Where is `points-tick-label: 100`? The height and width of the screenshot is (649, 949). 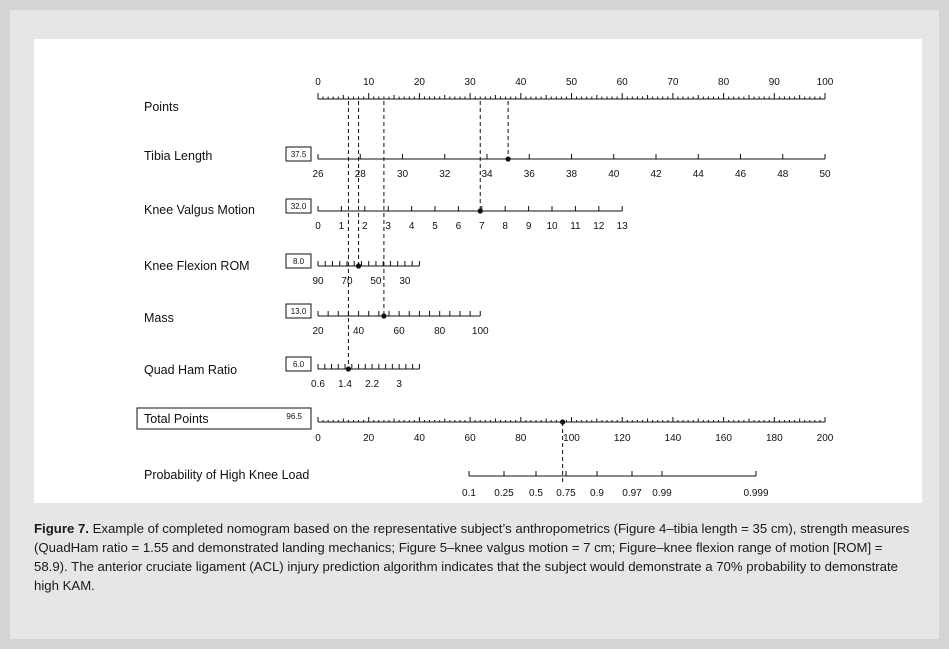 points-tick-label: 100 is located at coordinates (825, 82).